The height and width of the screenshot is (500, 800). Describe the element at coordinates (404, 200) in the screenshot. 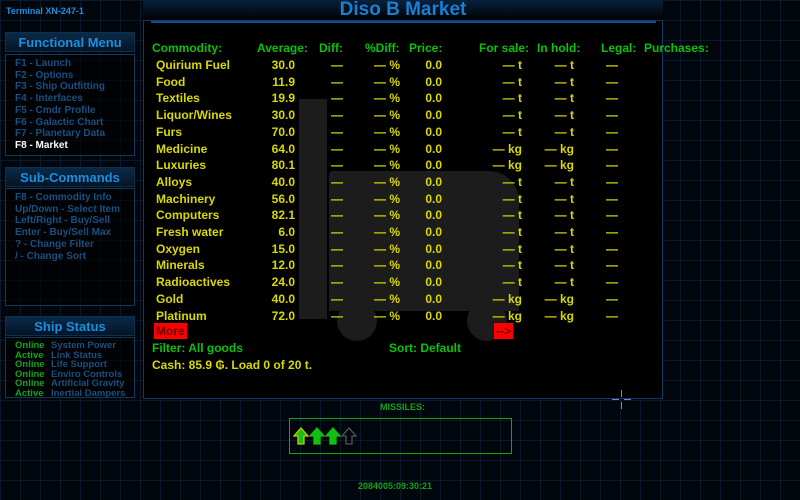

I see `table-row: Machinery 56.0 — — % 0.0 — t — t —` at that location.